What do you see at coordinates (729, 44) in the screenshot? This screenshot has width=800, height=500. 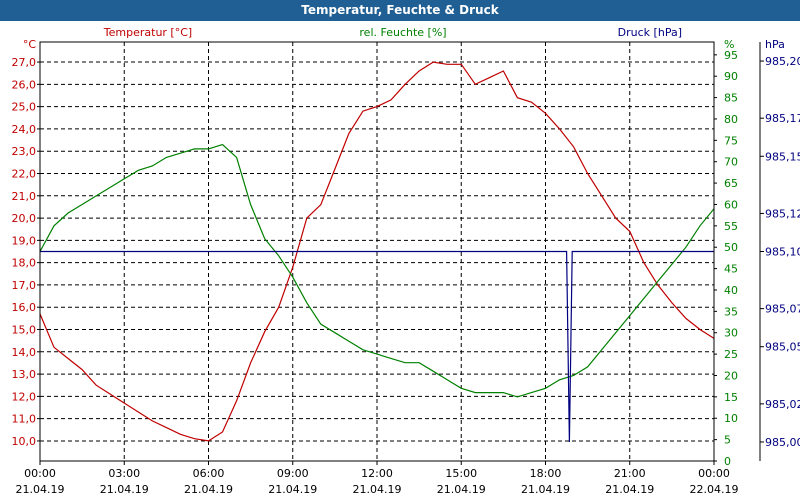 I see `humidity-unit: %` at bounding box center [729, 44].